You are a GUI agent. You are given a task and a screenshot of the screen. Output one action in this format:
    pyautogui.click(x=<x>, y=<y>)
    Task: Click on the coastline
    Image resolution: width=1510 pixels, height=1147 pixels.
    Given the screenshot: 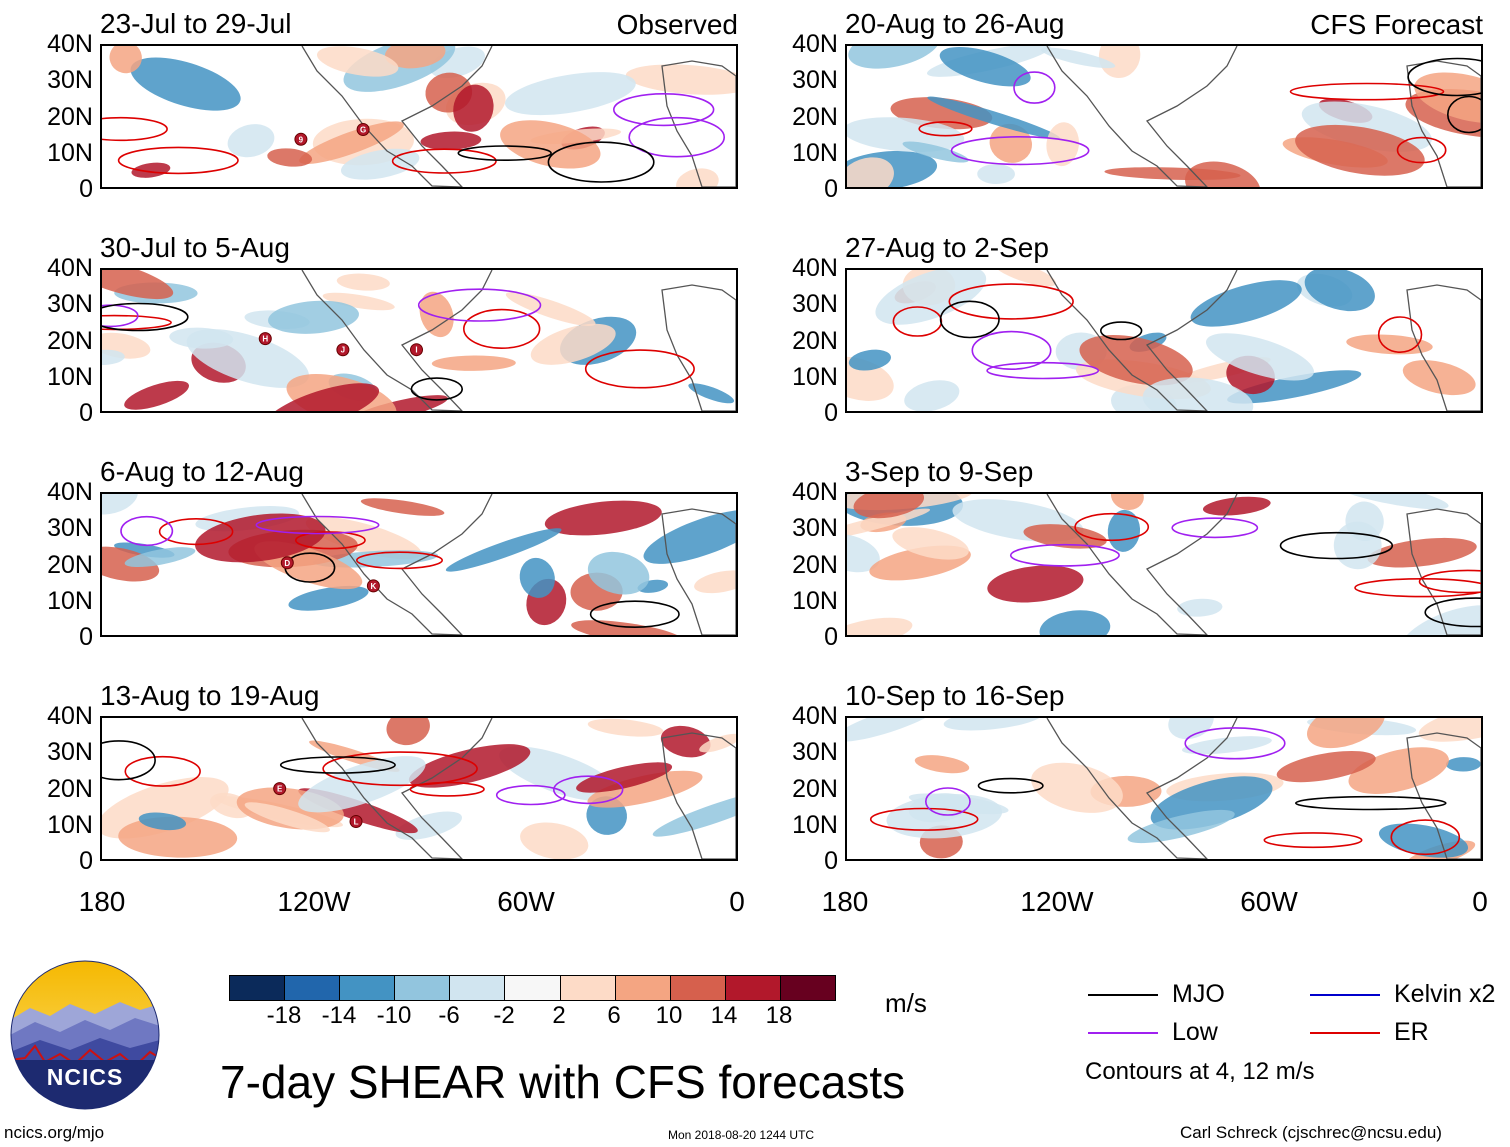 What is the action you would take?
    pyautogui.click(x=518, y=788)
    